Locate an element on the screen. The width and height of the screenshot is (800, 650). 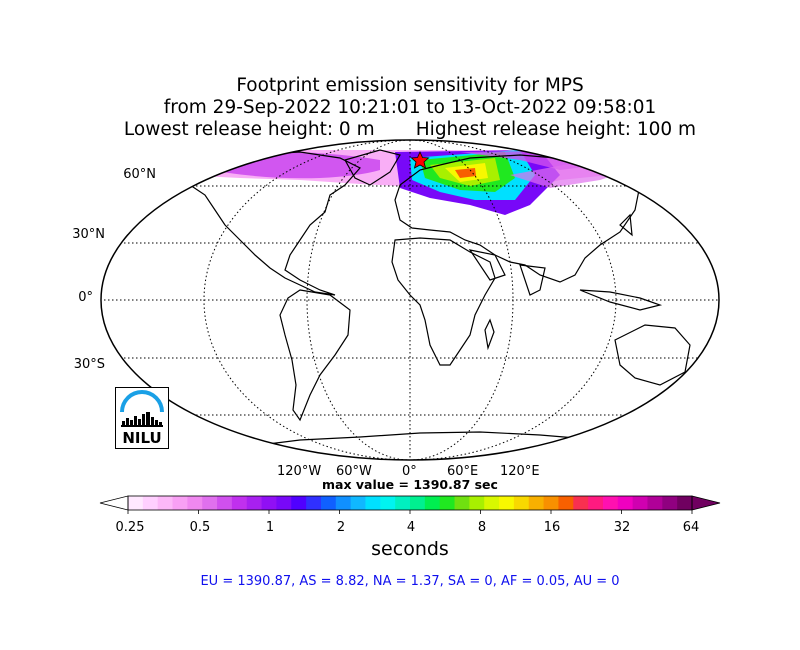
lon-label-120w: 120°W is located at coordinates (299, 471).